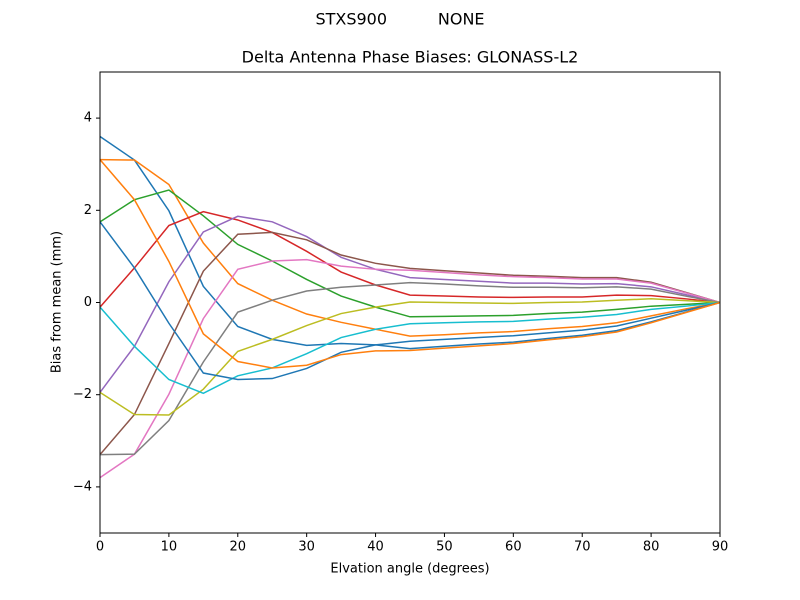 This screenshot has height=600, width=800. I want to click on x-tick-label: 80, so click(651, 547).